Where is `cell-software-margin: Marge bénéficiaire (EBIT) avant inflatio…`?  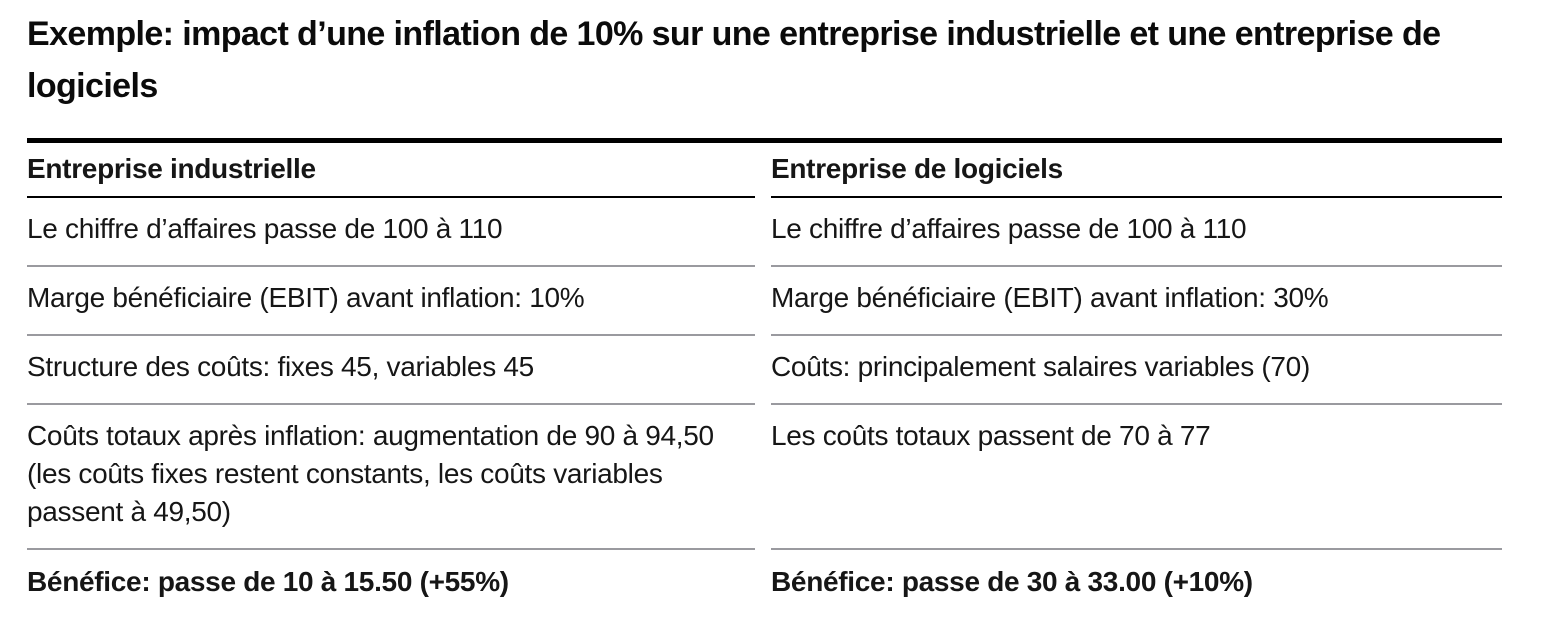
cell-software-margin: Marge bénéficiaire (EBIT) avant inflatio… is located at coordinates (1136, 301).